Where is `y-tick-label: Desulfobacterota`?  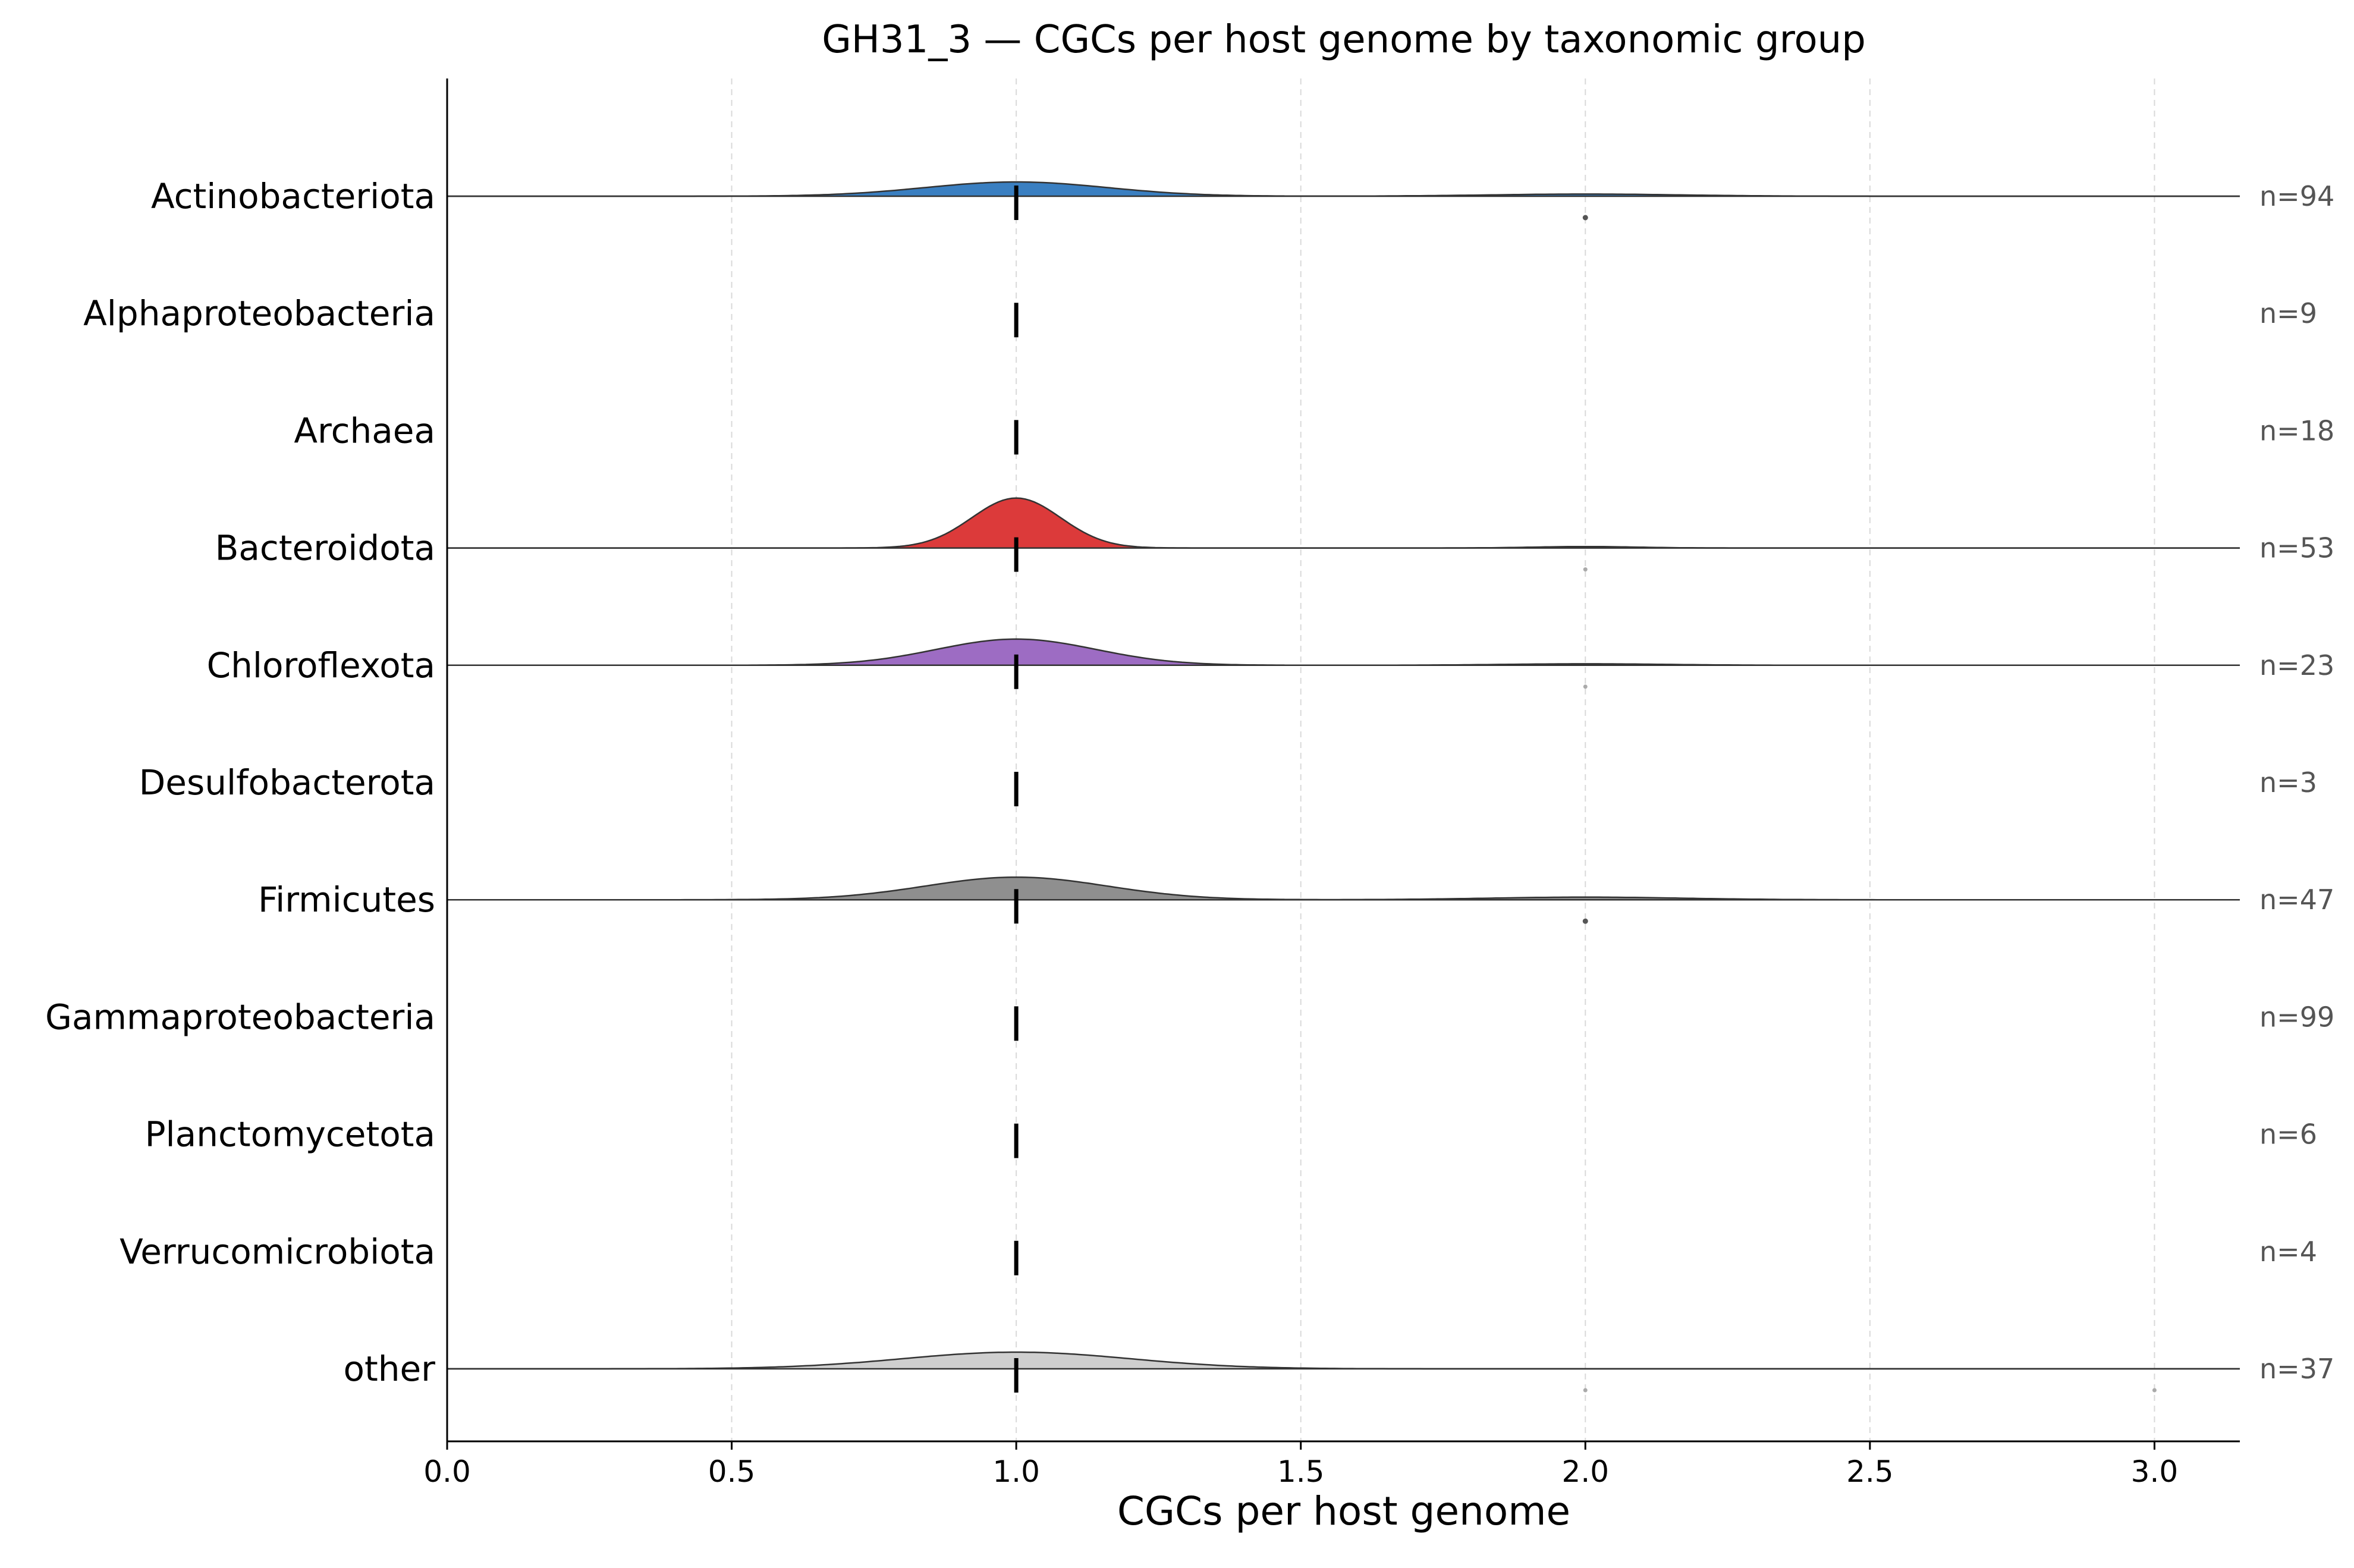 y-tick-label: Desulfobacterota is located at coordinates (287, 782).